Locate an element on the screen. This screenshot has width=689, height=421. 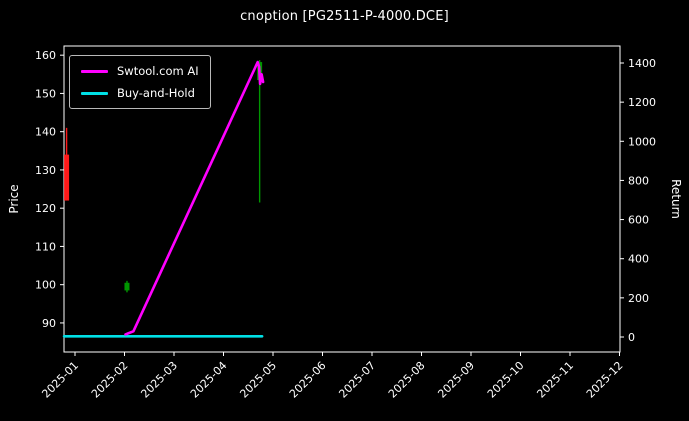
svg-text: 2025-09 is located at coordinates (456, 380).